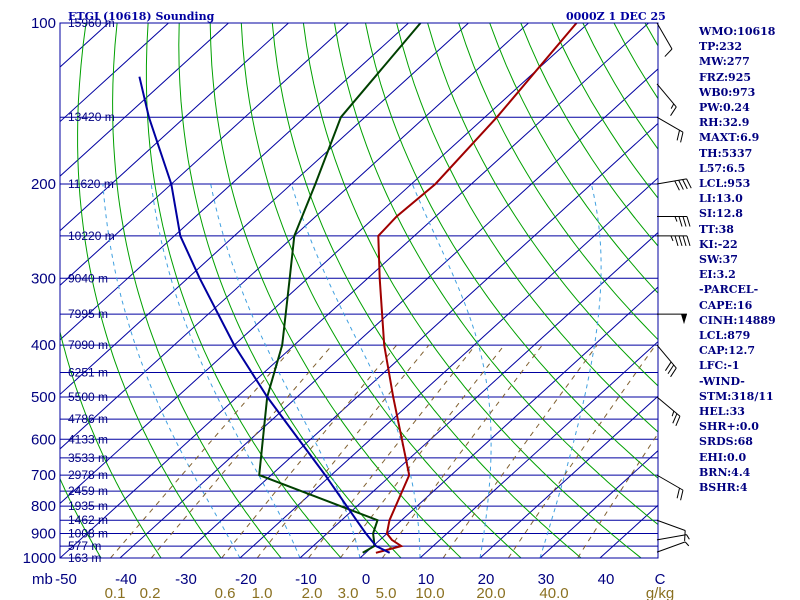 The height and width of the screenshot is (600, 800). Describe the element at coordinates (43, 475) in the screenshot. I see `pressure-tick-label: 700` at that location.